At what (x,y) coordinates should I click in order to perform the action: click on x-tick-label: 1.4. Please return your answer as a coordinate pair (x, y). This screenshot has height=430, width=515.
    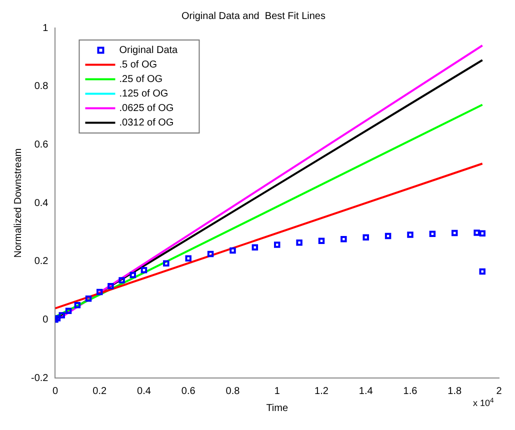
    Looking at the image, I should click on (366, 391).